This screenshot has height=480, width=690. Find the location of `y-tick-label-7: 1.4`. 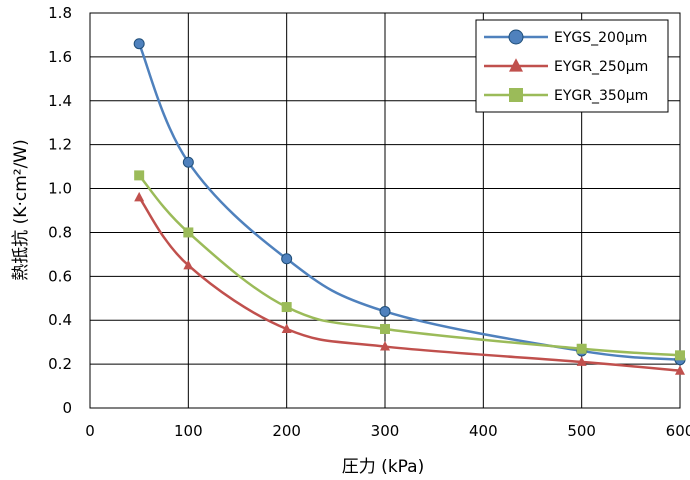

y-tick-label-7: 1.4 is located at coordinates (60, 101).